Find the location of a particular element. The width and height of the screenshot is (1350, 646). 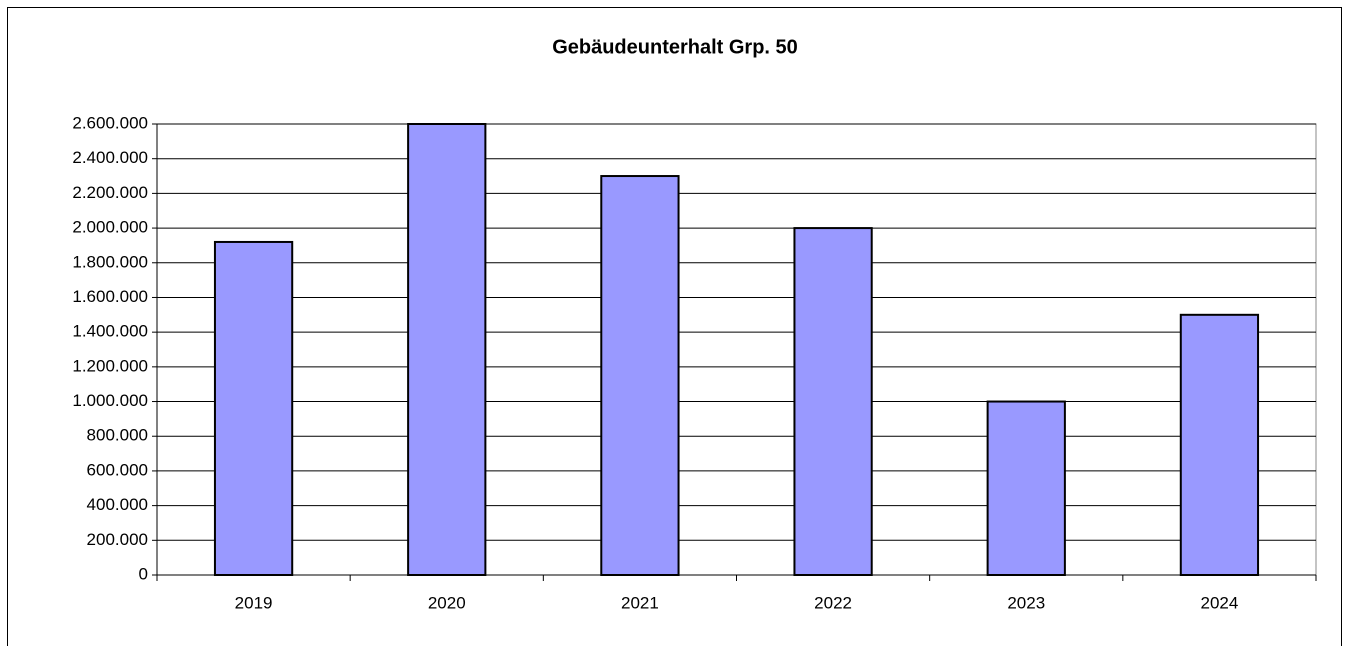

y-tick-label: 2.200.000 is located at coordinates (110, 192).